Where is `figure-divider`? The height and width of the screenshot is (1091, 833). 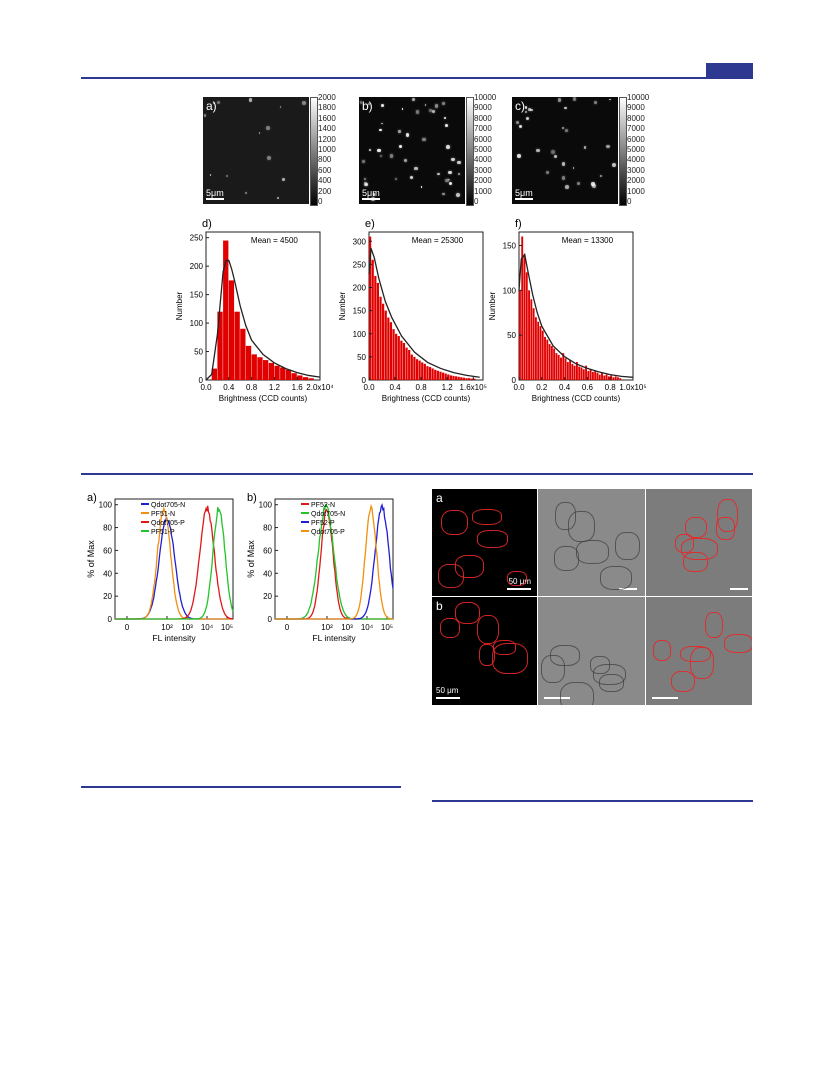
figure-divider is located at coordinates (417, 474).